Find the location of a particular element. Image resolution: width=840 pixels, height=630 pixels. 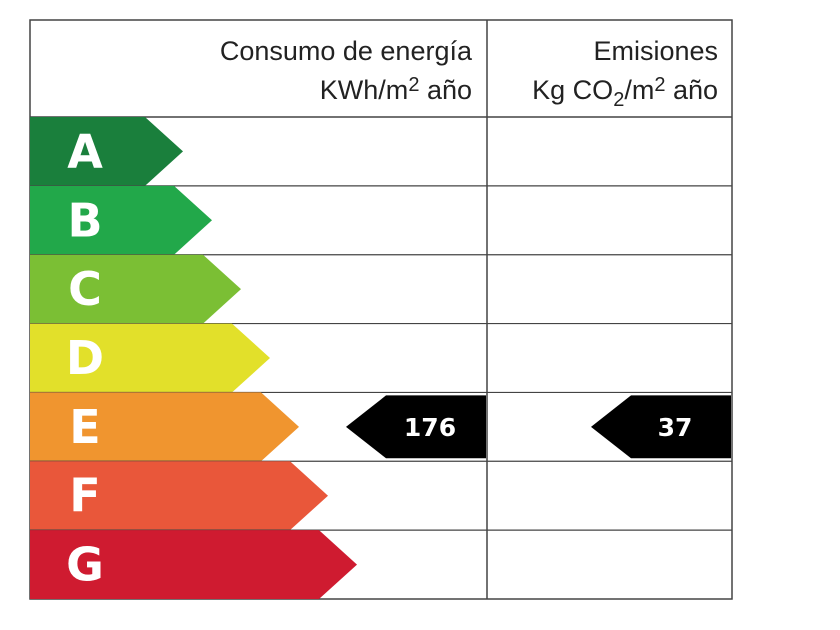

emisiones-marker is located at coordinates (661, 427).